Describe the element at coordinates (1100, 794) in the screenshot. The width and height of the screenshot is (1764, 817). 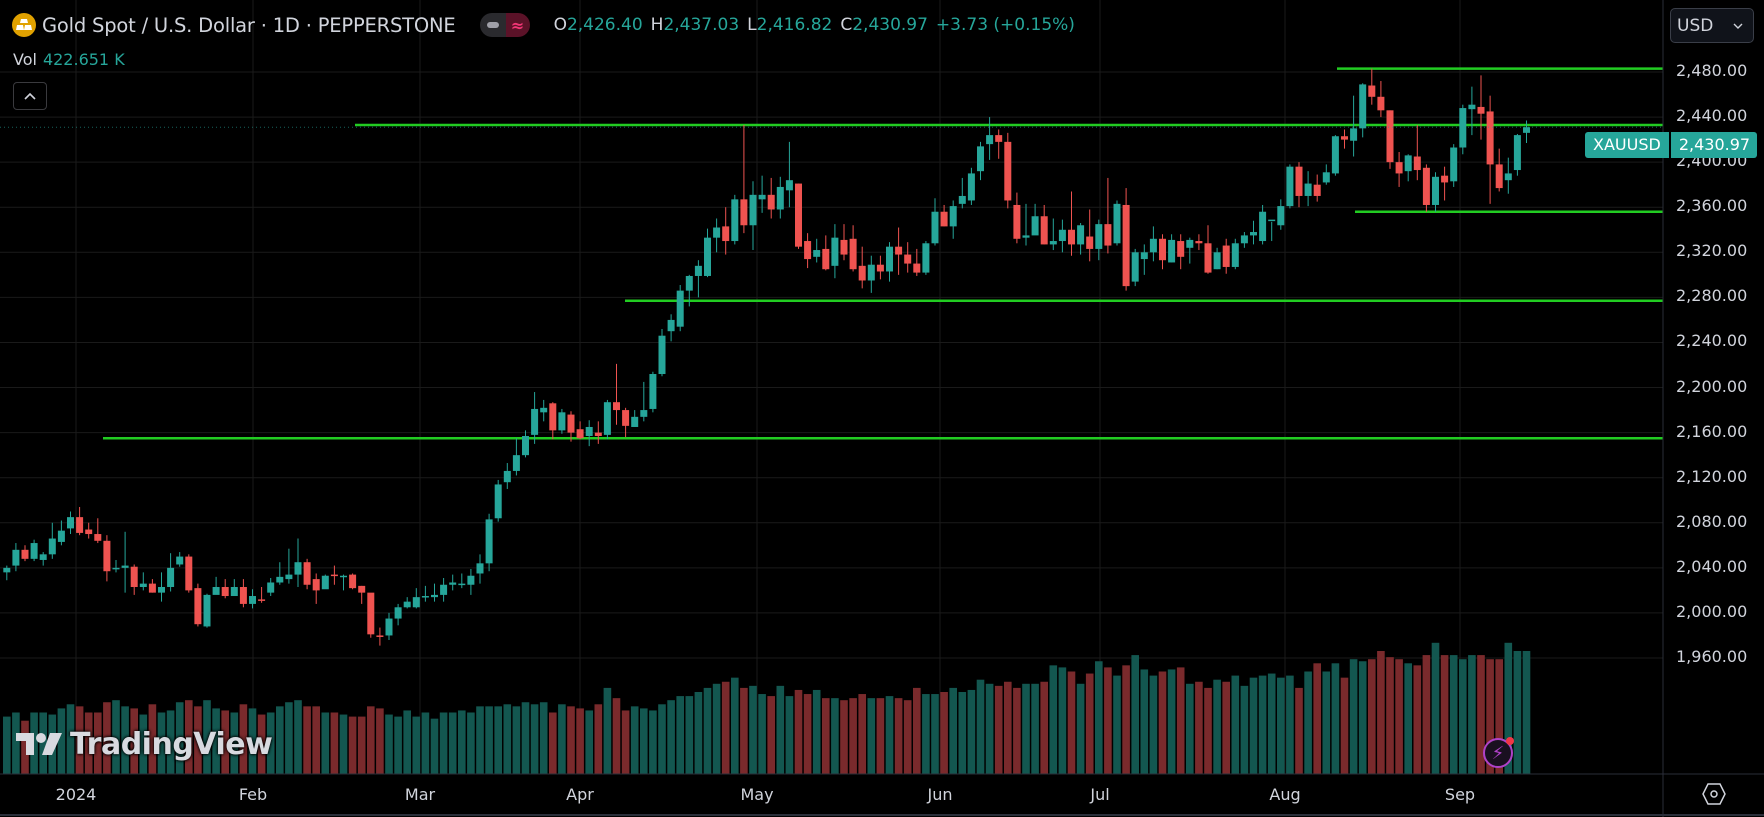
I see `time-tick: Jul` at that location.